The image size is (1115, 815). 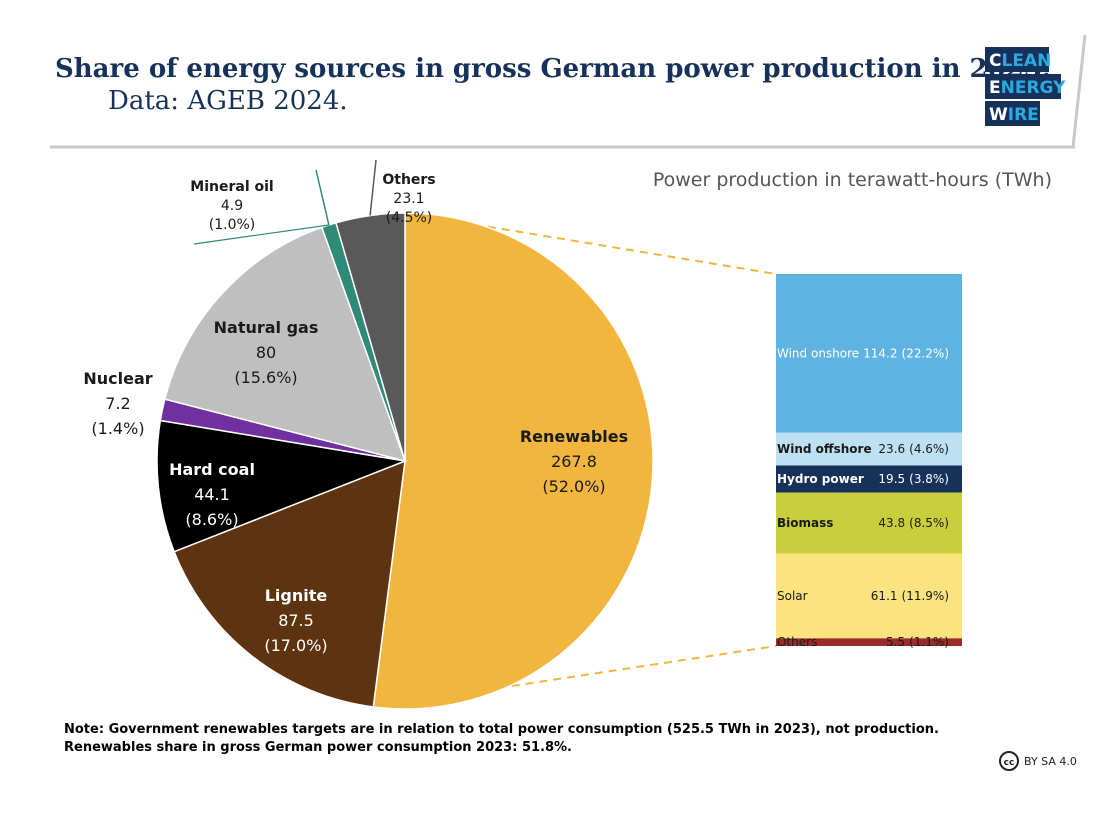 I want to click on pie-share-hard-coal: (8.6%), so click(x=211, y=519).